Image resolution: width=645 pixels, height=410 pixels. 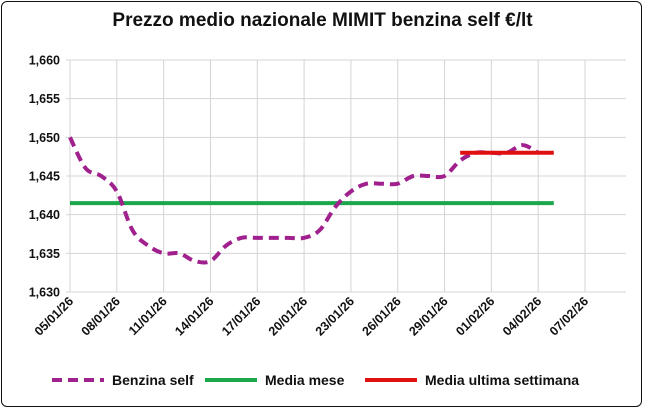 What do you see at coordinates (101, 316) in the screenshot?
I see `x-tick-label: 08/01/26` at bounding box center [101, 316].